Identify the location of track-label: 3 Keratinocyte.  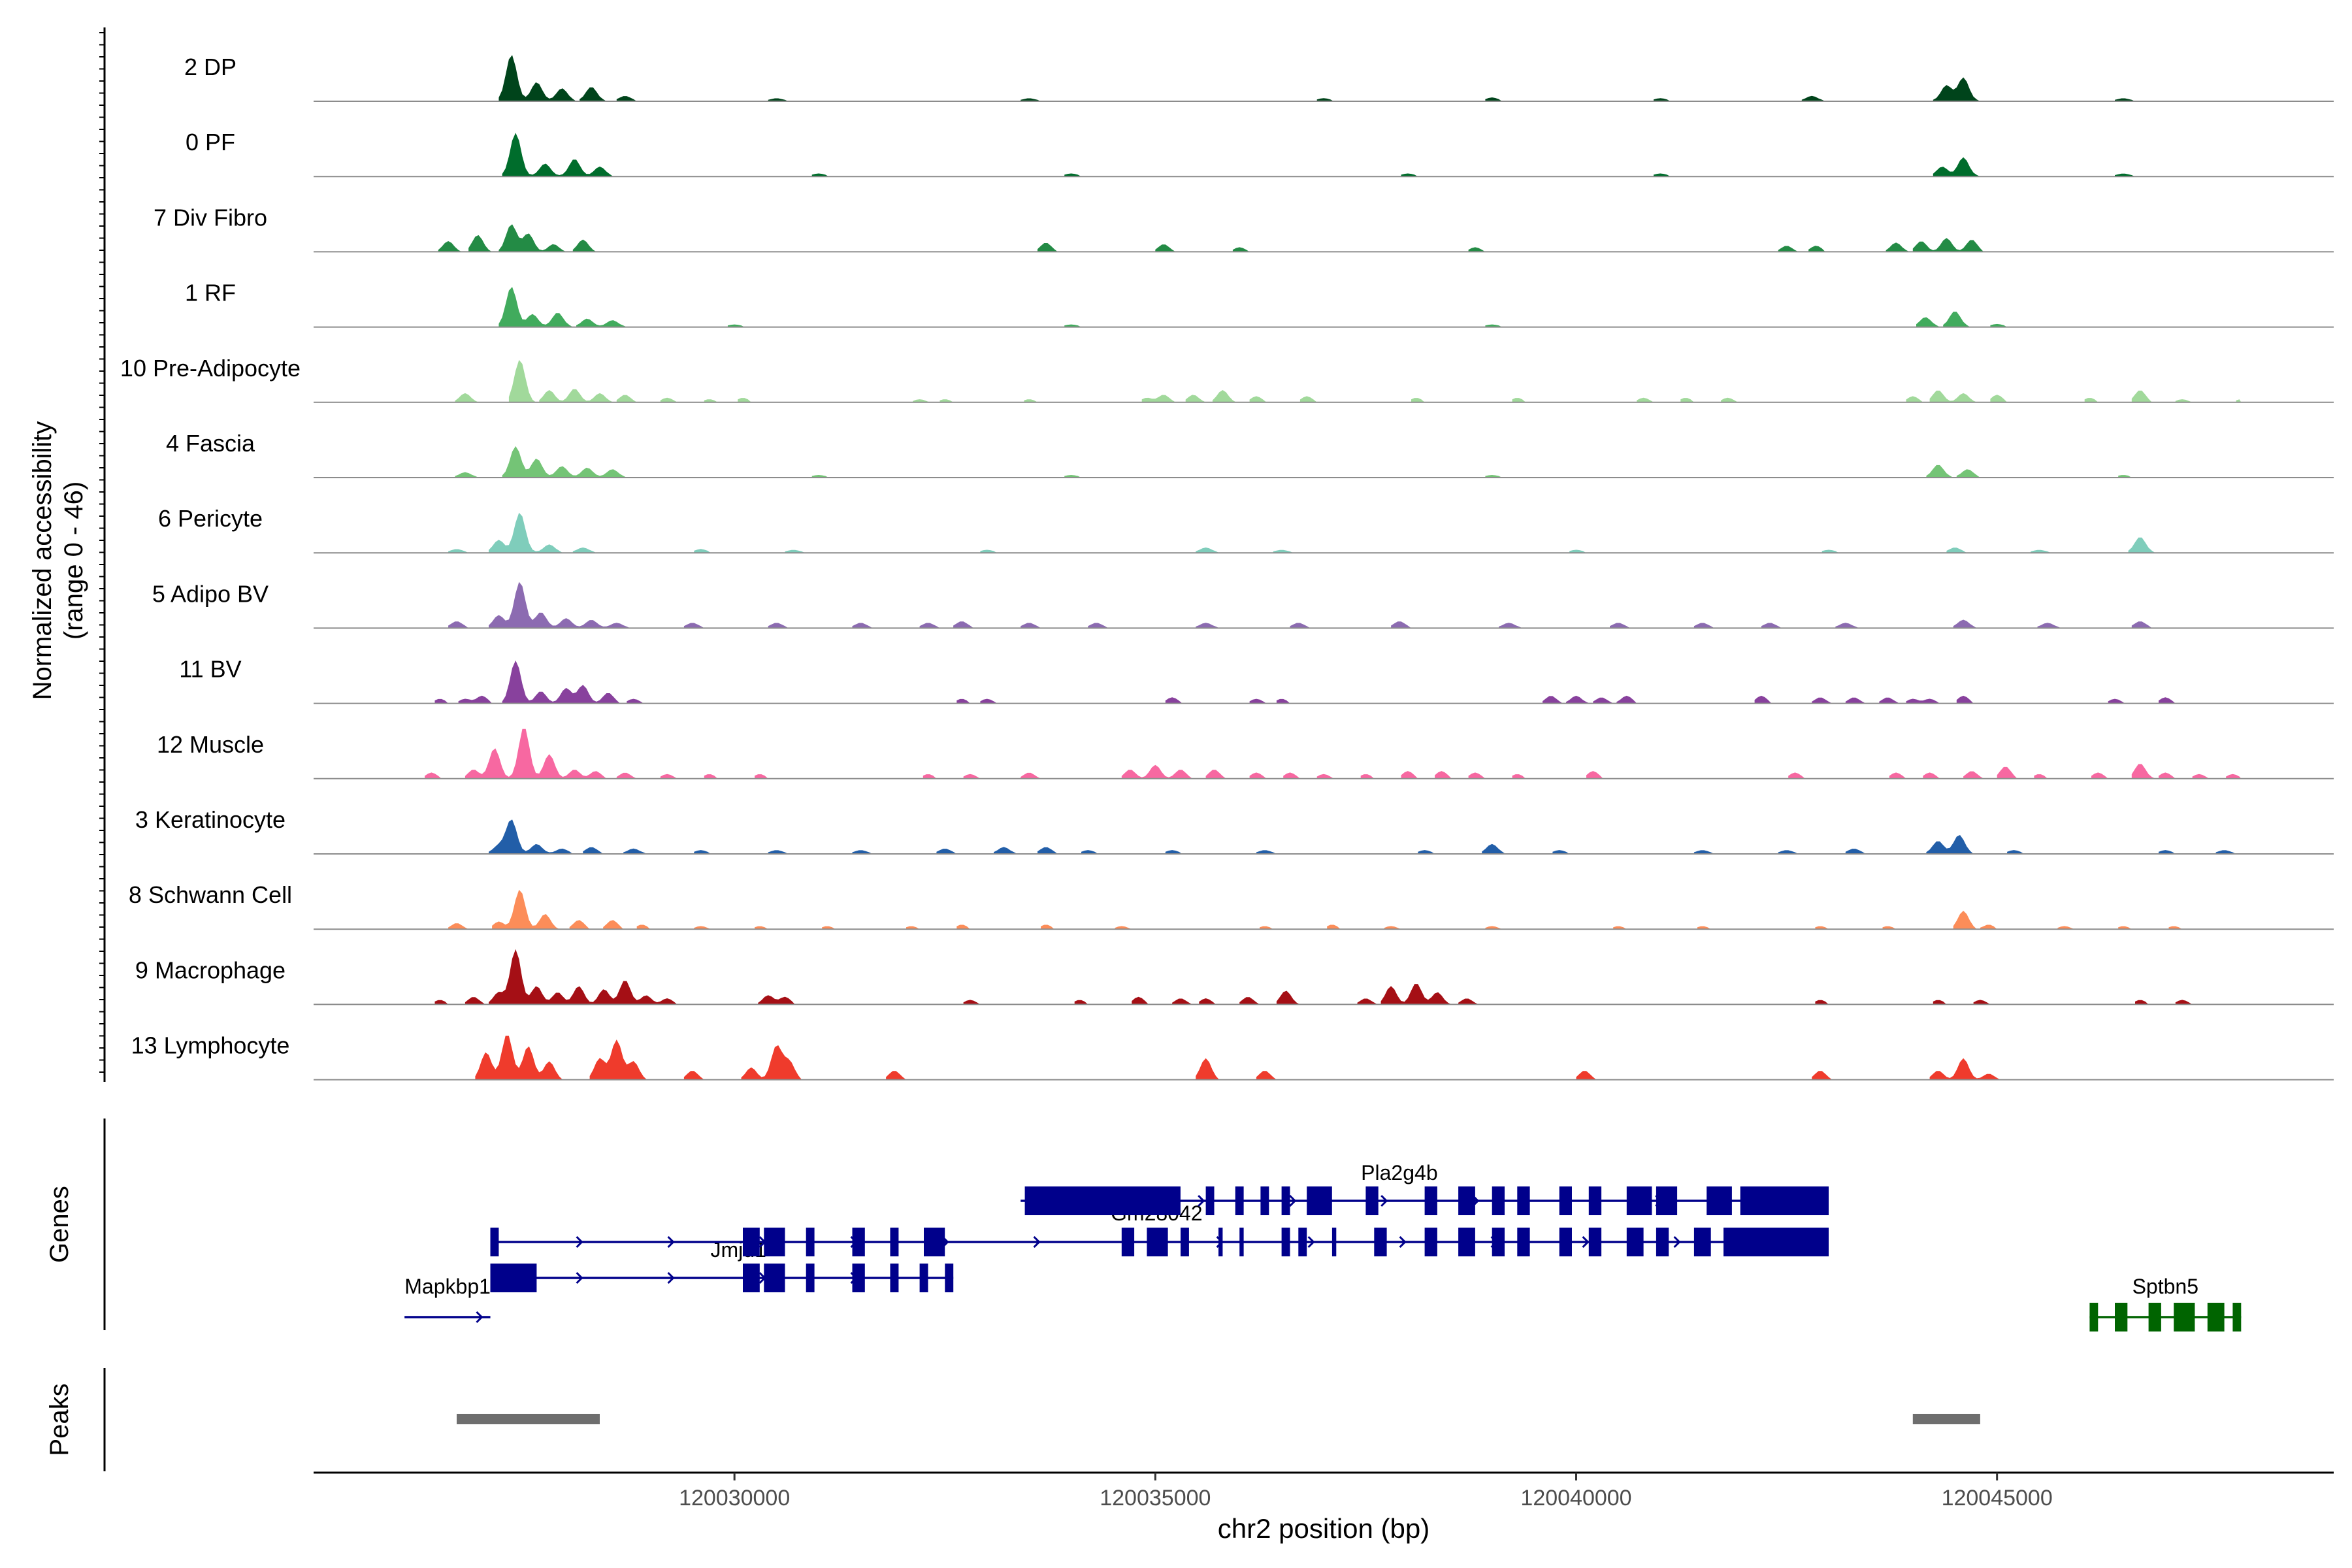
(210, 819).